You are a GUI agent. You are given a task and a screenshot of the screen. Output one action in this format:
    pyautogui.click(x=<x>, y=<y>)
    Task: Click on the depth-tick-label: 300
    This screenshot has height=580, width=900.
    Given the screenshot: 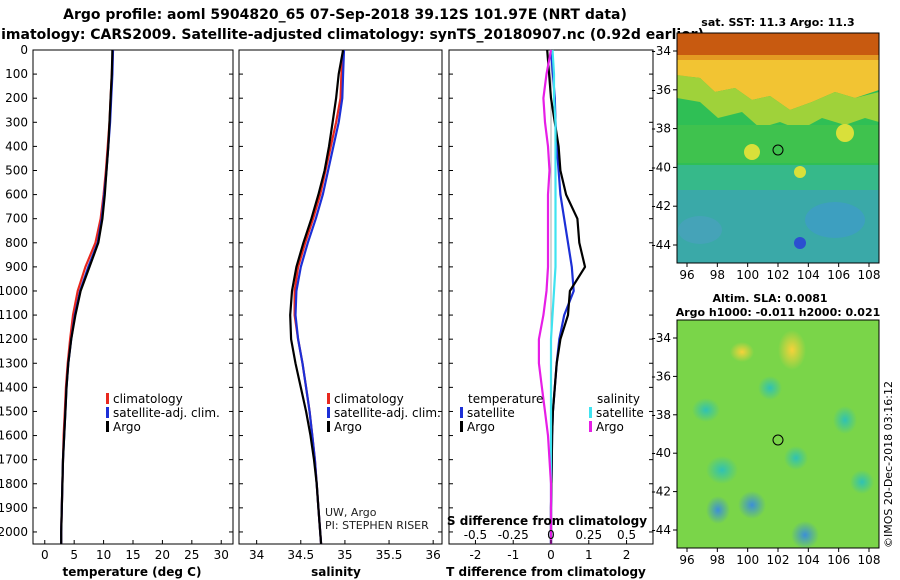 What is the action you would take?
    pyautogui.click(x=16, y=122)
    